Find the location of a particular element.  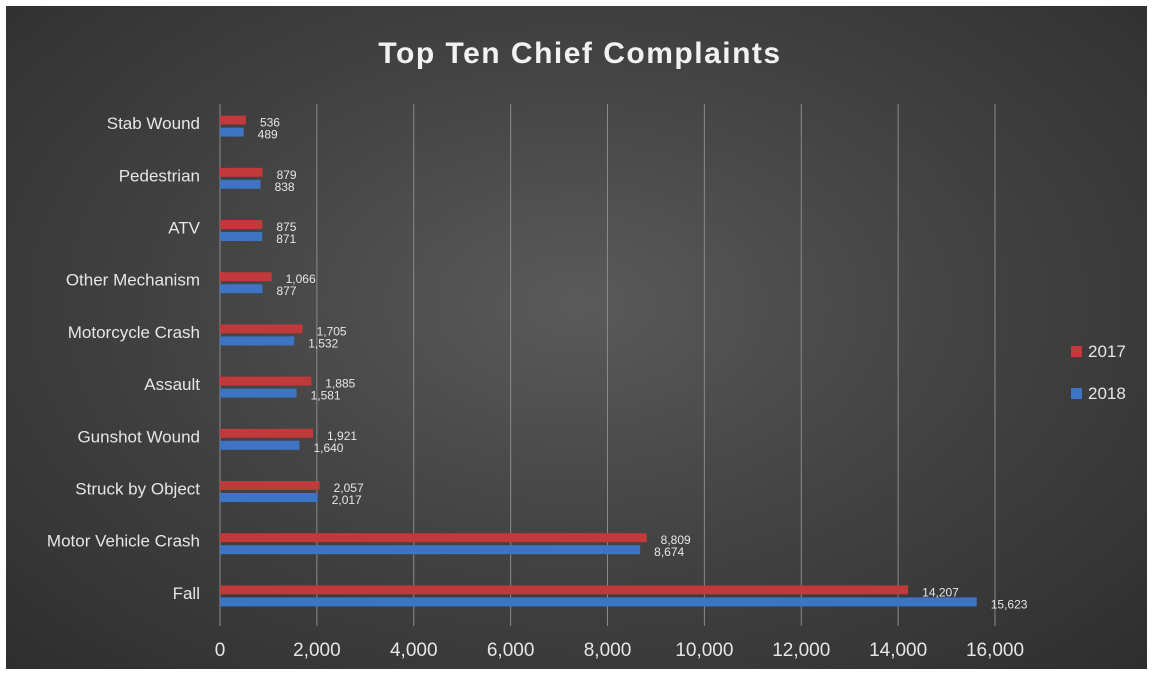

data-label: 15,623 is located at coordinates (1009, 604).